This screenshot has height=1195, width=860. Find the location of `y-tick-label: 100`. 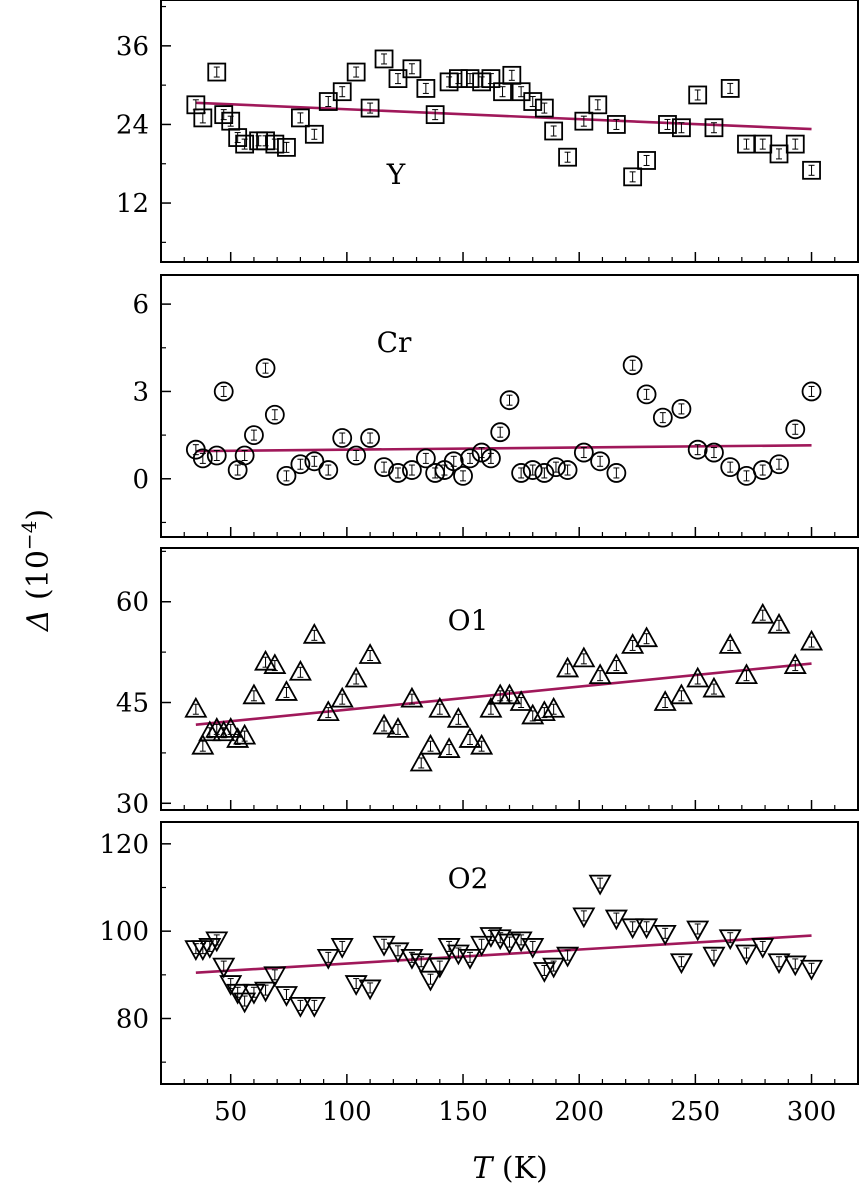

y-tick-label: 100 is located at coordinates (124, 932).